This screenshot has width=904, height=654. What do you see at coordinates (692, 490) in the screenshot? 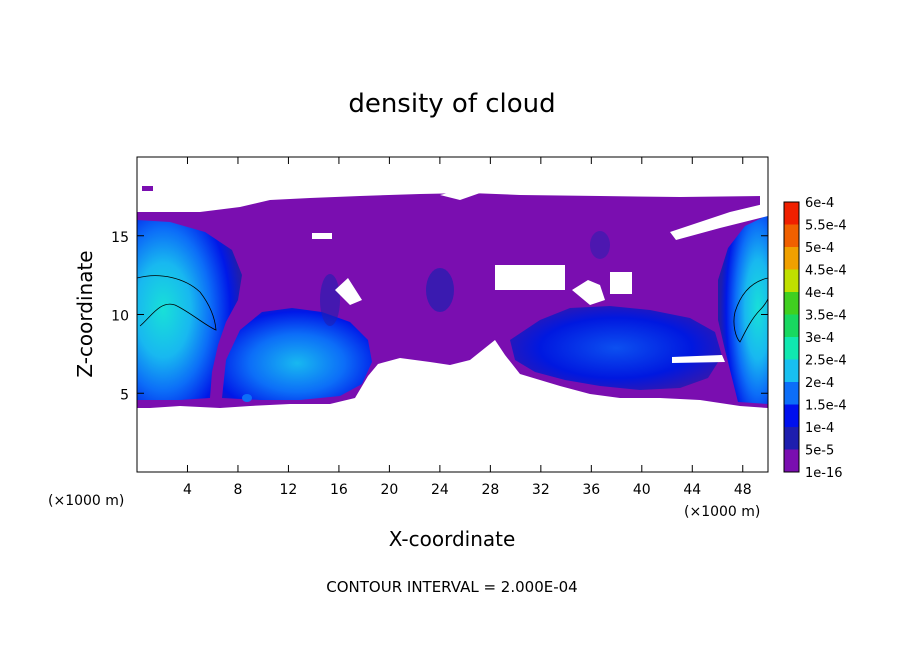
I see `x-tick-label: 44` at bounding box center [692, 490].